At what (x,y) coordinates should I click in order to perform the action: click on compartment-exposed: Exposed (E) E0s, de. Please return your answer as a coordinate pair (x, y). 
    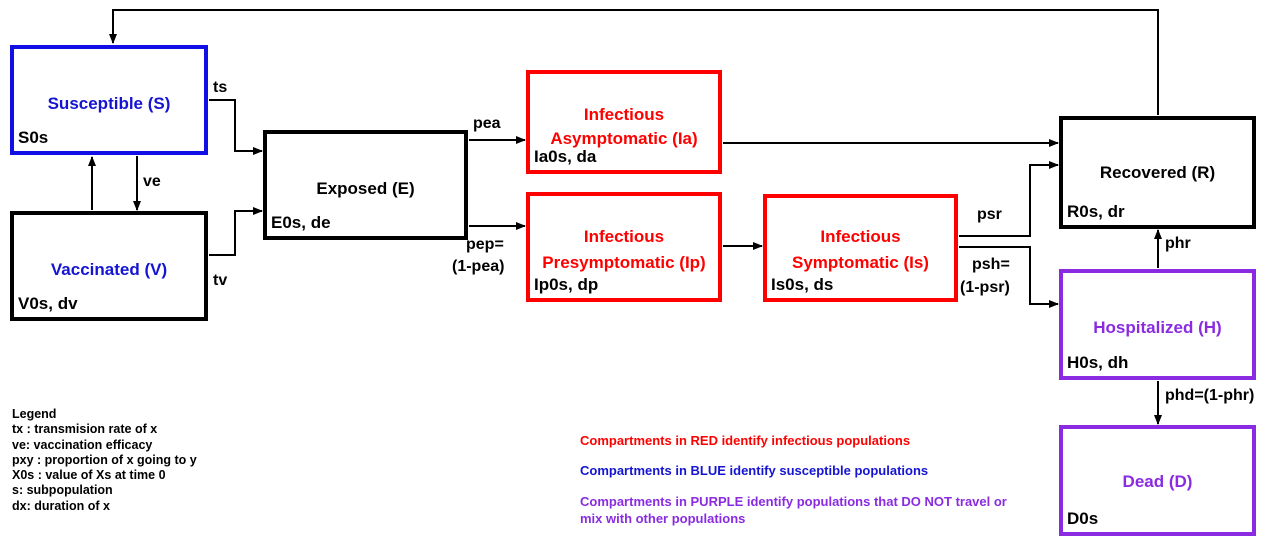
    Looking at the image, I should click on (365, 185).